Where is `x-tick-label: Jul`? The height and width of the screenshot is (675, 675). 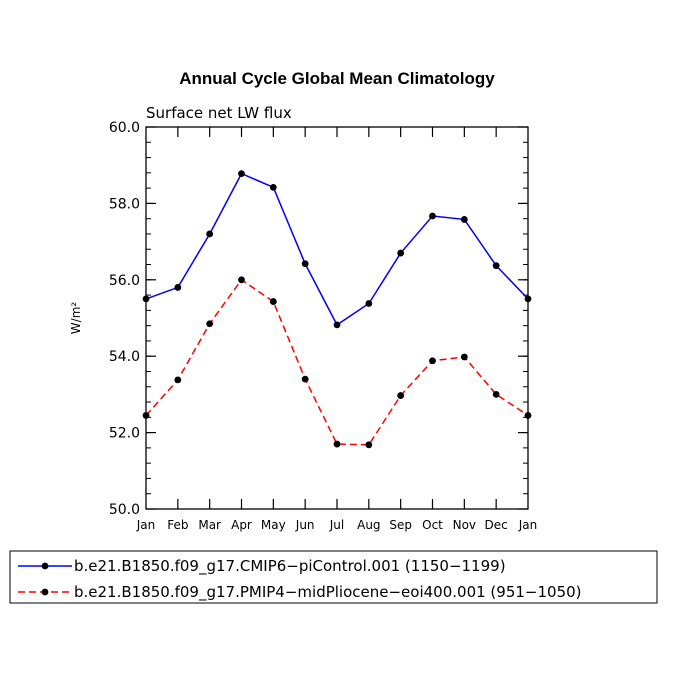 x-tick-label: Jul is located at coordinates (336, 525).